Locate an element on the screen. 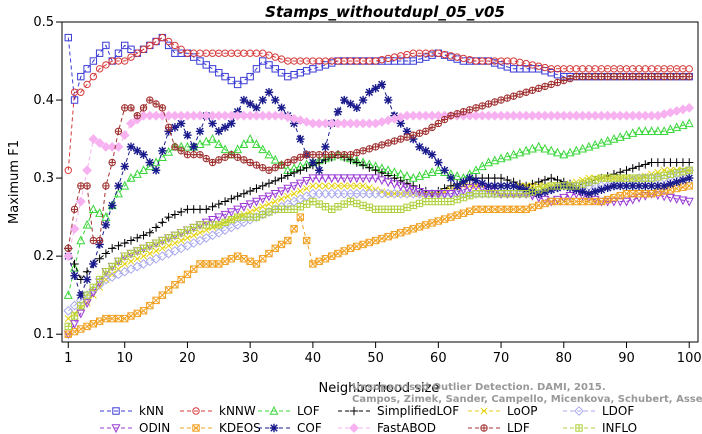 This screenshot has height=434, width=702. x-axis-label: Neighborhood size is located at coordinates (379, 388).